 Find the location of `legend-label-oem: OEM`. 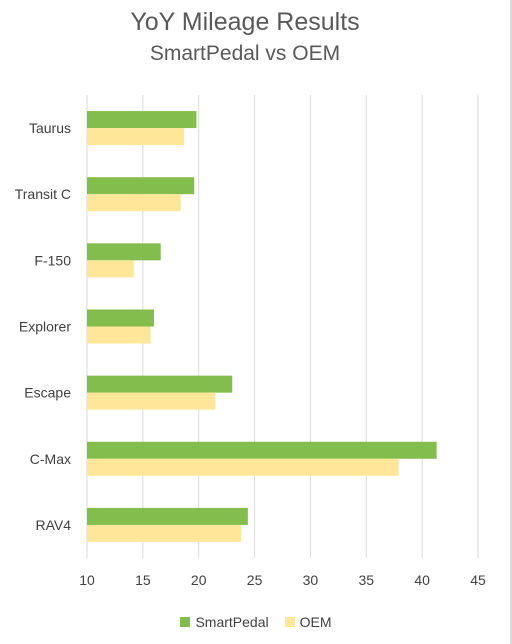

legend-label-oem: OEM is located at coordinates (316, 622).